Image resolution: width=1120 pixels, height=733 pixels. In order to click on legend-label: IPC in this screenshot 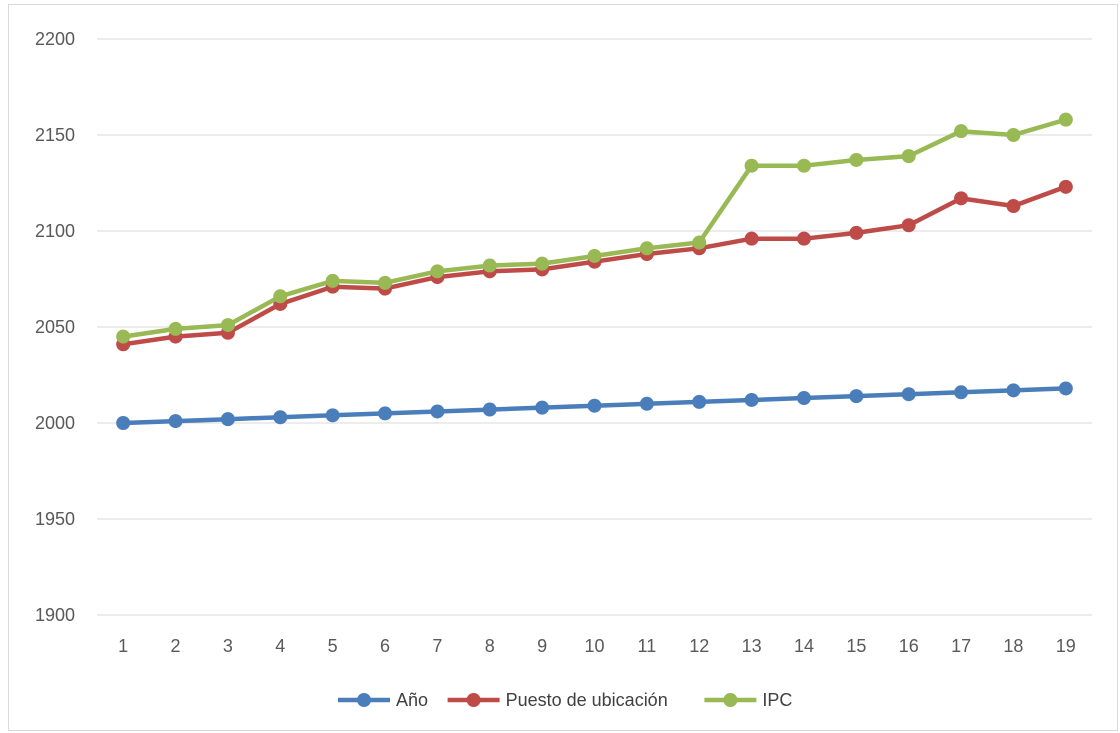, I will do `click(777, 700)`.